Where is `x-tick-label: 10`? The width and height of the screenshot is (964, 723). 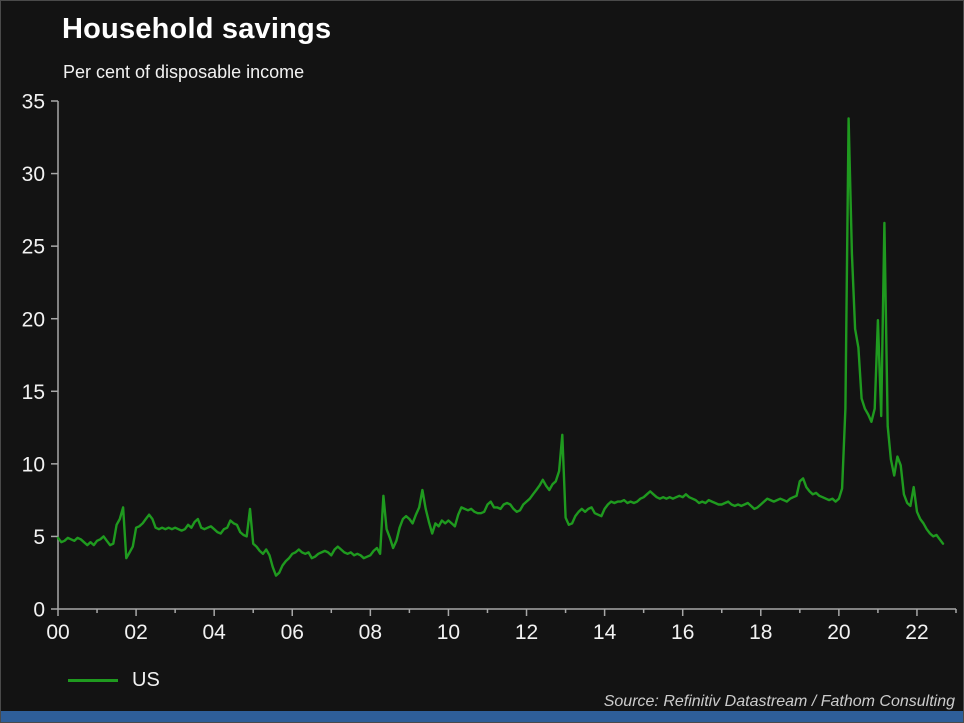 x-tick-label: 10 is located at coordinates (448, 632).